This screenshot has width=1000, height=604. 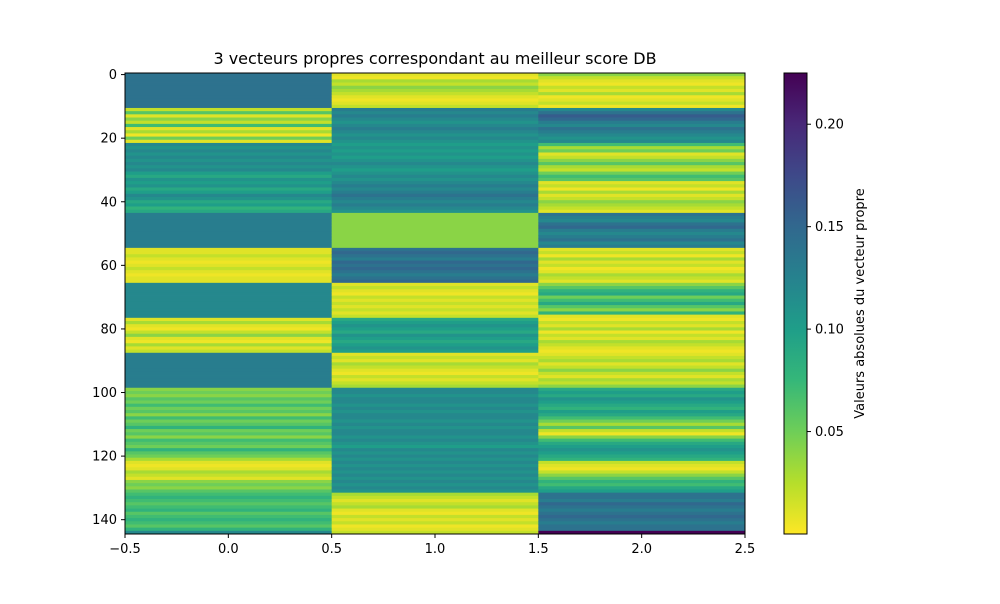 I want to click on colorbar-tick-label: 0.20, so click(x=829, y=125).